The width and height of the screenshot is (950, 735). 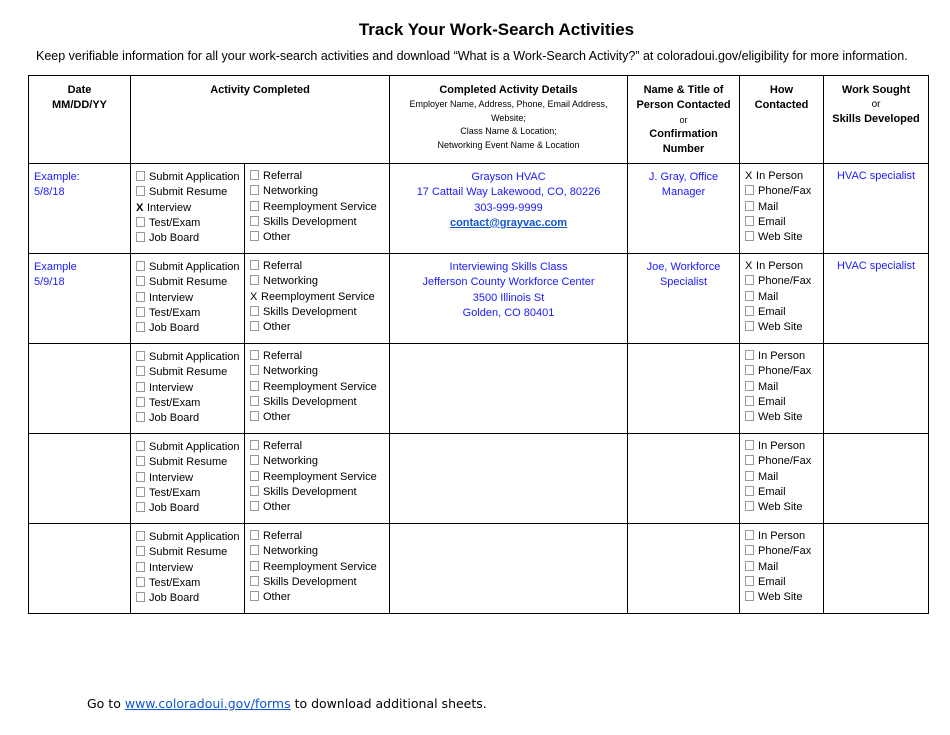 What do you see at coordinates (190, 208) in the screenshot?
I see `option-item: X Interview` at bounding box center [190, 208].